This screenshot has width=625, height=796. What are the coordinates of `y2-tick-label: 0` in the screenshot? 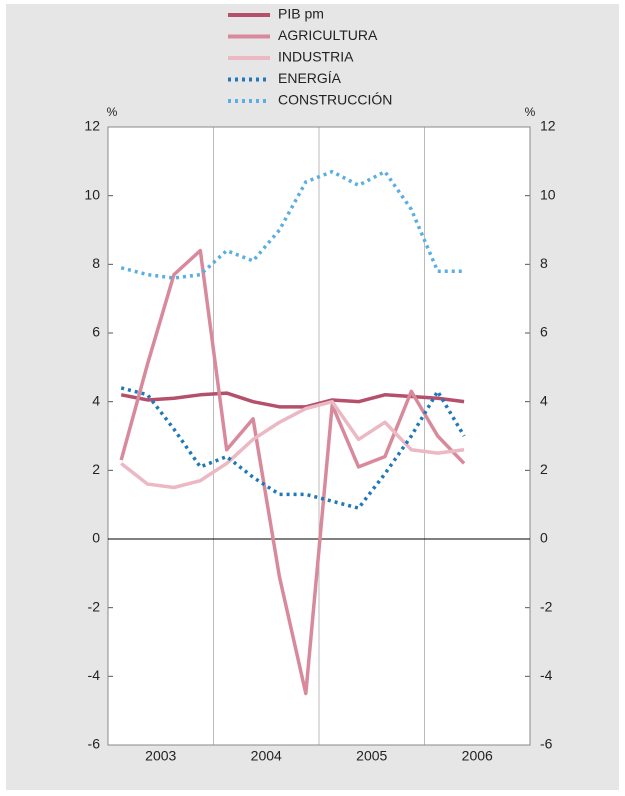 It's located at (544, 538).